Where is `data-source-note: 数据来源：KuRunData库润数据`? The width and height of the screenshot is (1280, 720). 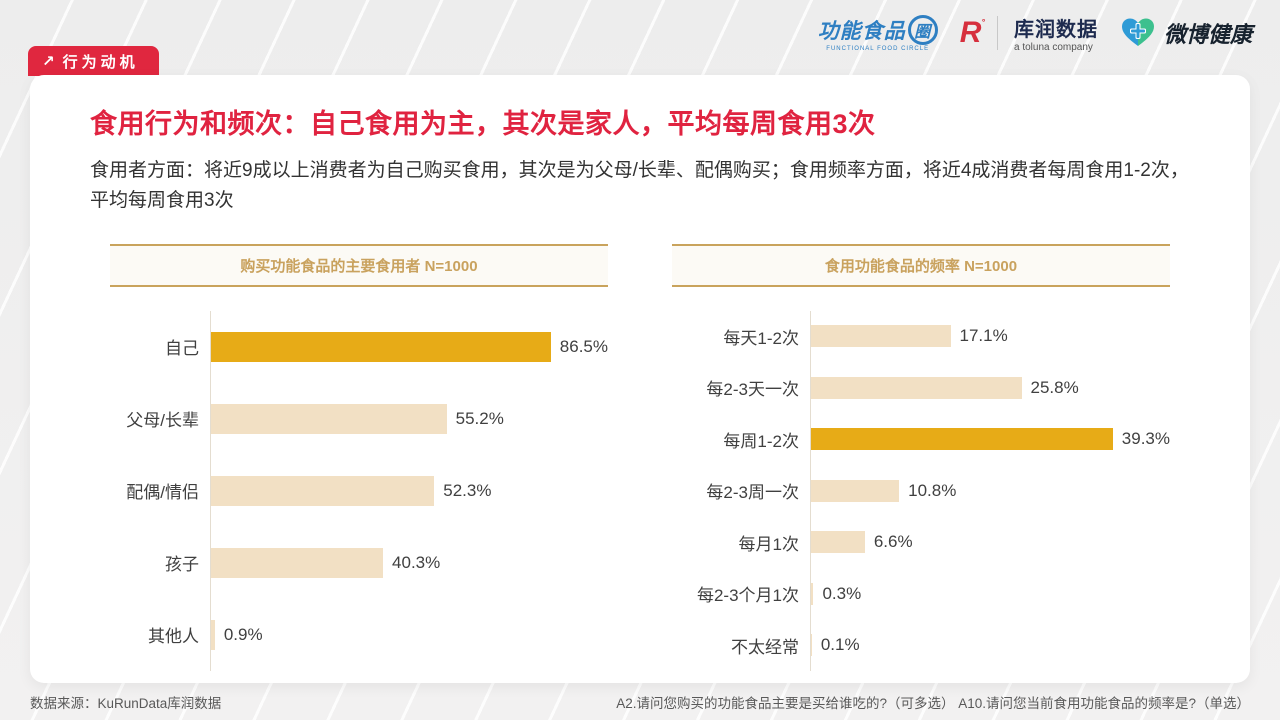
data-source-note: 数据来源：KuRunData库润数据 is located at coordinates (126, 703).